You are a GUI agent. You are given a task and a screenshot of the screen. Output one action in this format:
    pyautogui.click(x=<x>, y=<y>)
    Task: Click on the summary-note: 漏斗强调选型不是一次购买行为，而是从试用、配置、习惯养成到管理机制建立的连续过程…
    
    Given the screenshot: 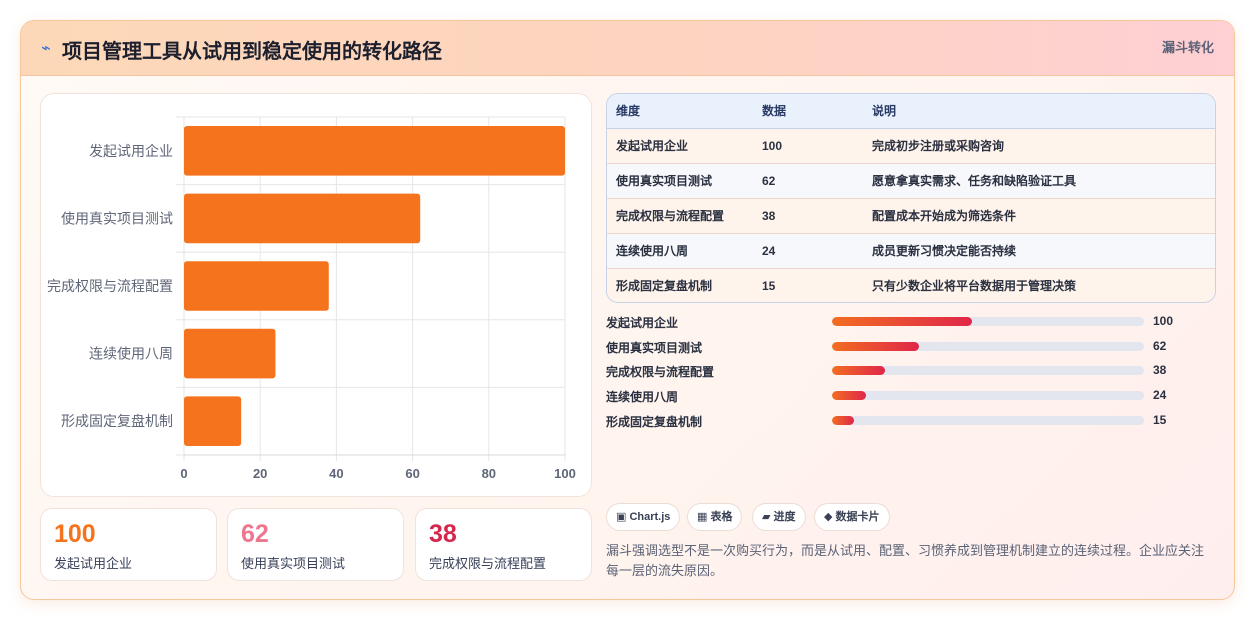 What is the action you would take?
    pyautogui.click(x=905, y=560)
    